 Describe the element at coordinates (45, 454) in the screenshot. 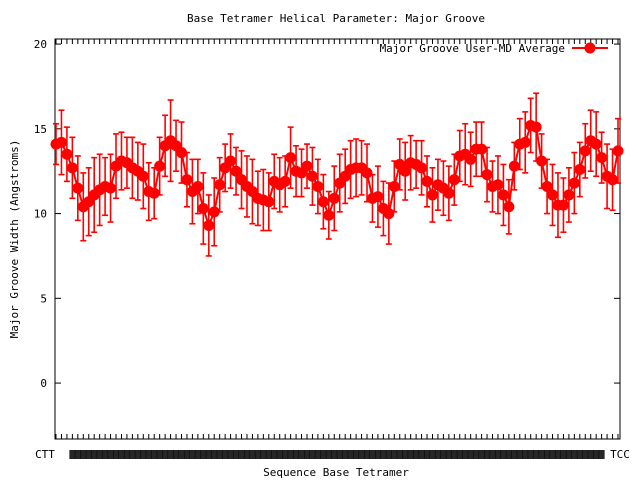

I see `x-tick-label-first: CTT` at that location.